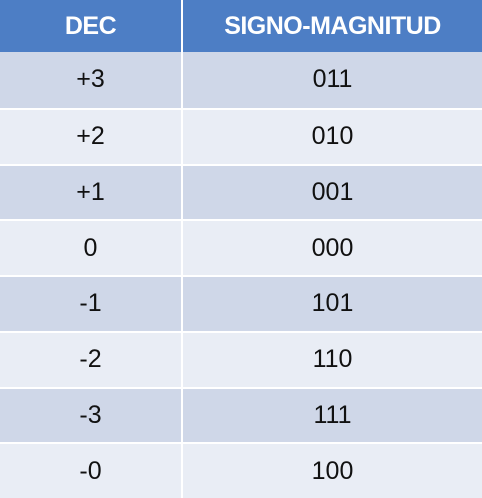 This screenshot has height=498, width=482. Describe the element at coordinates (91, 135) in the screenshot. I see `cell-dec: +2` at that location.